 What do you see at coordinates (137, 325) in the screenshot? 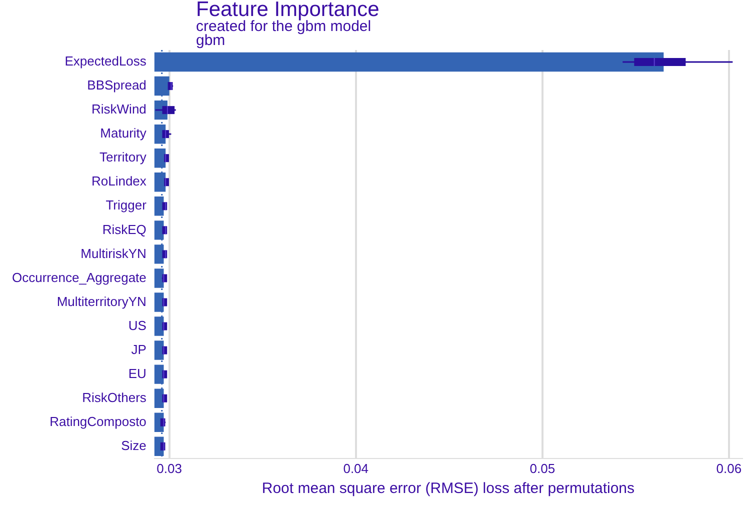
I see `y-tick-label: US` at bounding box center [137, 325].